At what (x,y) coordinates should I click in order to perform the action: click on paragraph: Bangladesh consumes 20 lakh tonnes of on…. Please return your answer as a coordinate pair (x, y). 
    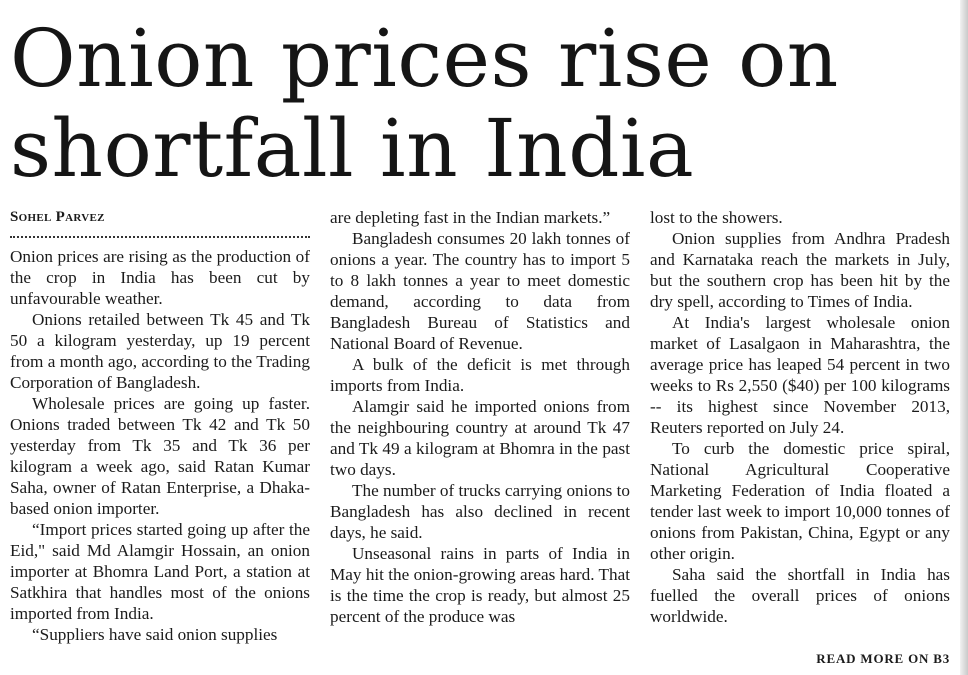
    Looking at the image, I should click on (480, 291).